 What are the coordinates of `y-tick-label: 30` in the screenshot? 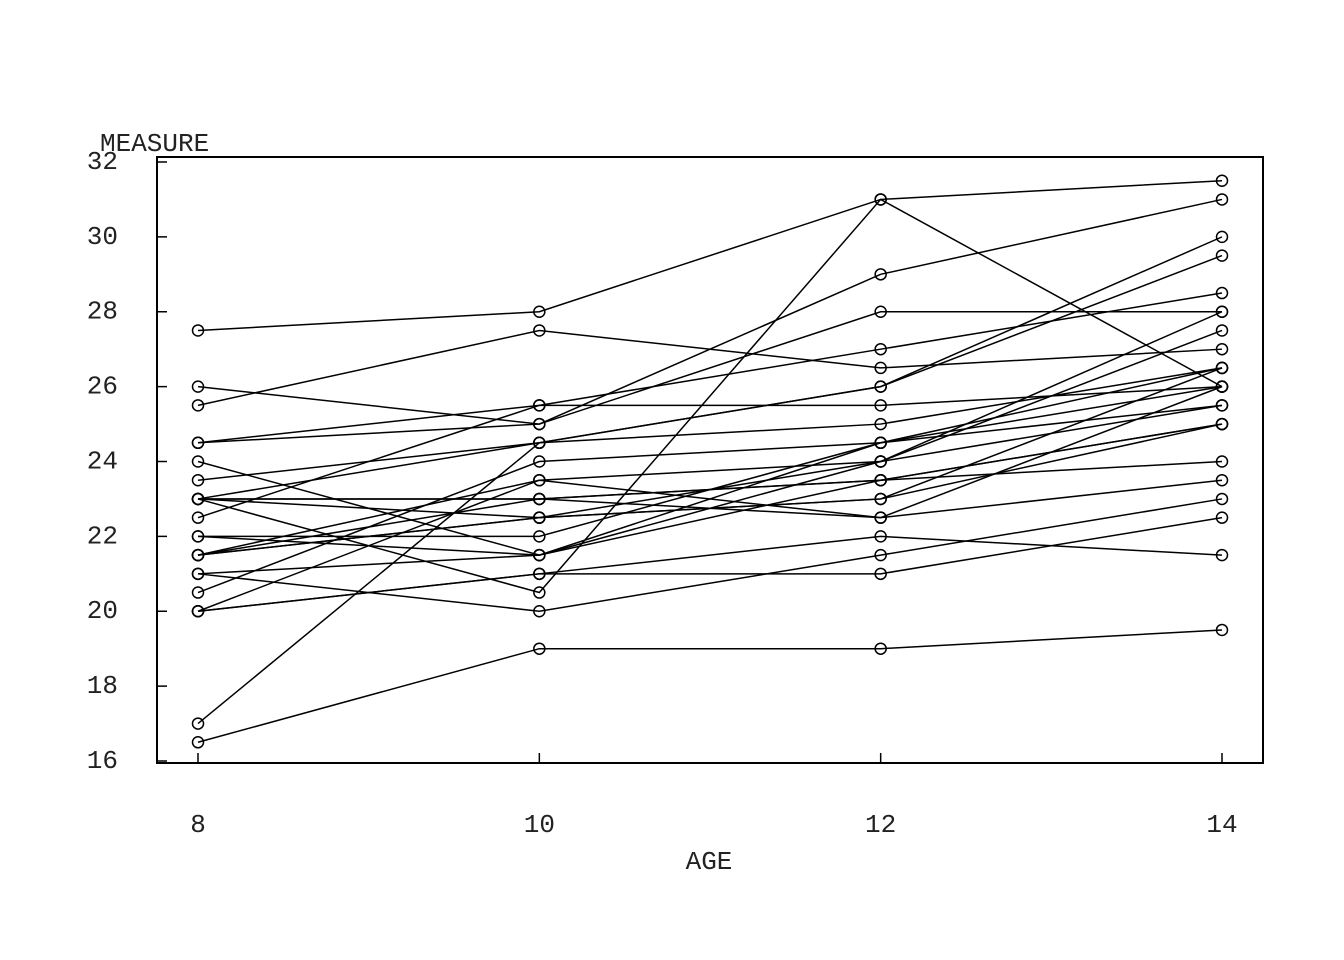 It's located at (102, 237).